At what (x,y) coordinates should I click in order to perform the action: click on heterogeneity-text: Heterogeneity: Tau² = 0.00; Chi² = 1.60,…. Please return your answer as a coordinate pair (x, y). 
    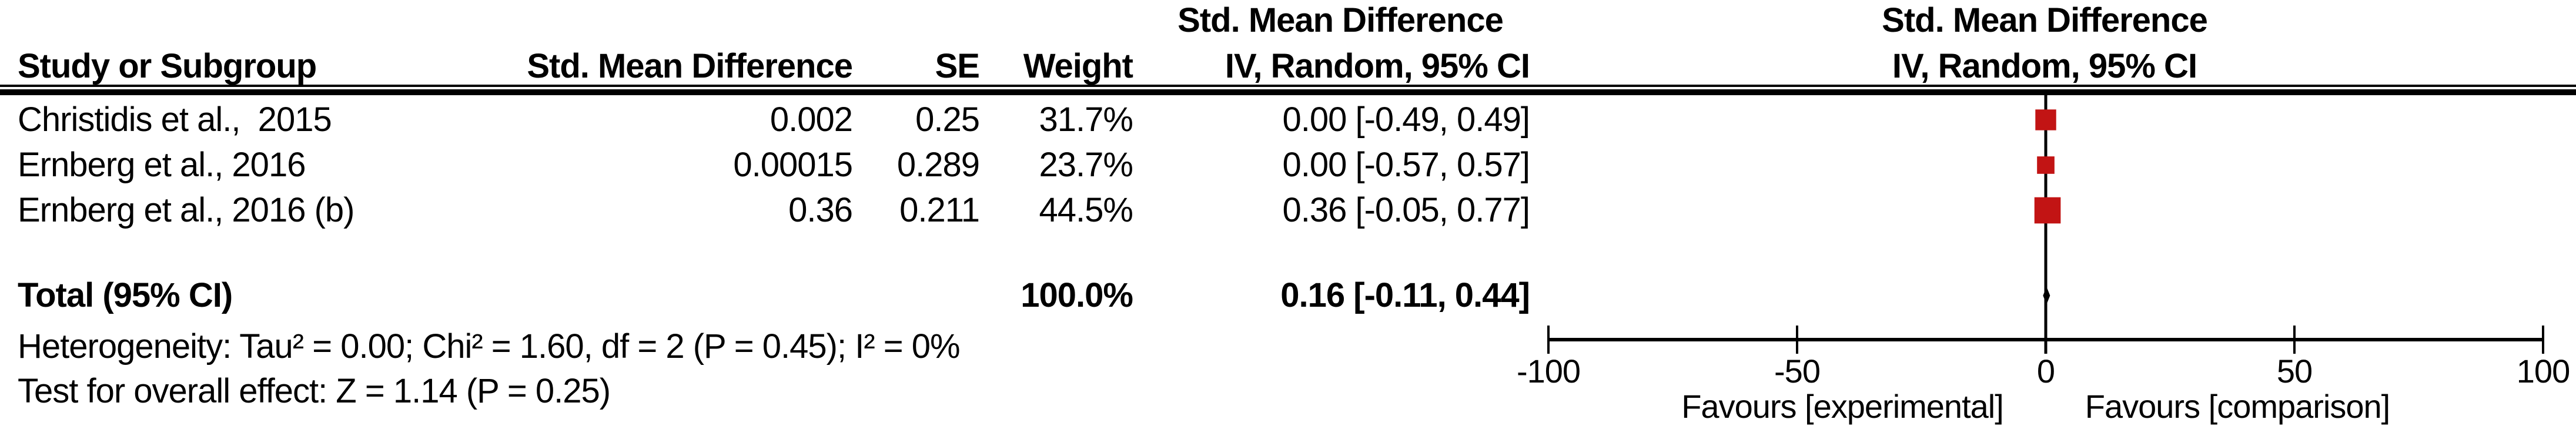
    Looking at the image, I should click on (489, 346).